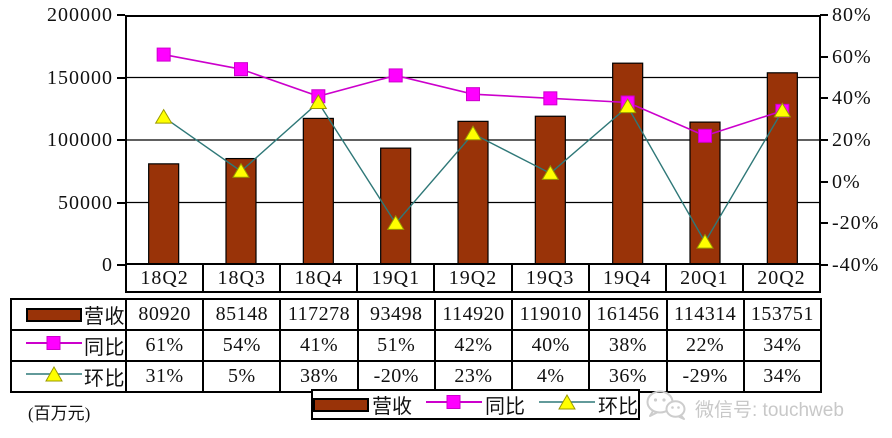  What do you see at coordinates (705, 314) in the screenshot?
I see `table-cell-20Q1: 114314` at bounding box center [705, 314].